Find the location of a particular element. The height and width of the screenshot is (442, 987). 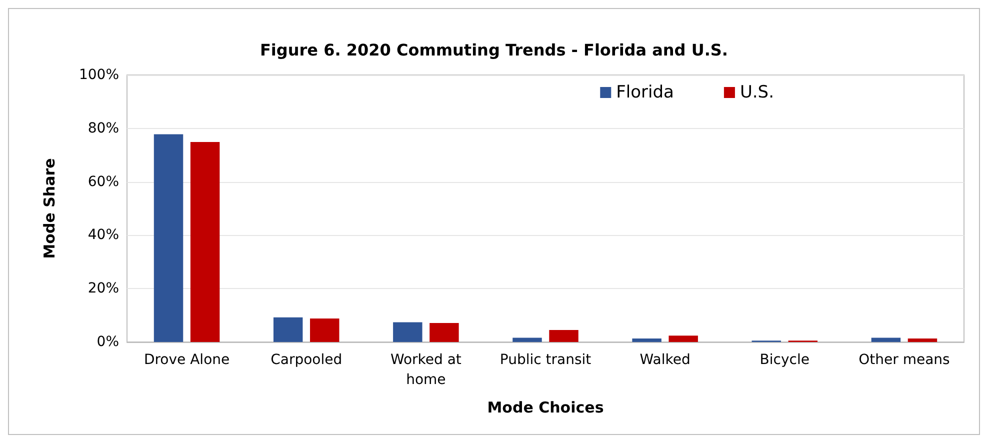

x-tick-label: Carpooled is located at coordinates (306, 360).